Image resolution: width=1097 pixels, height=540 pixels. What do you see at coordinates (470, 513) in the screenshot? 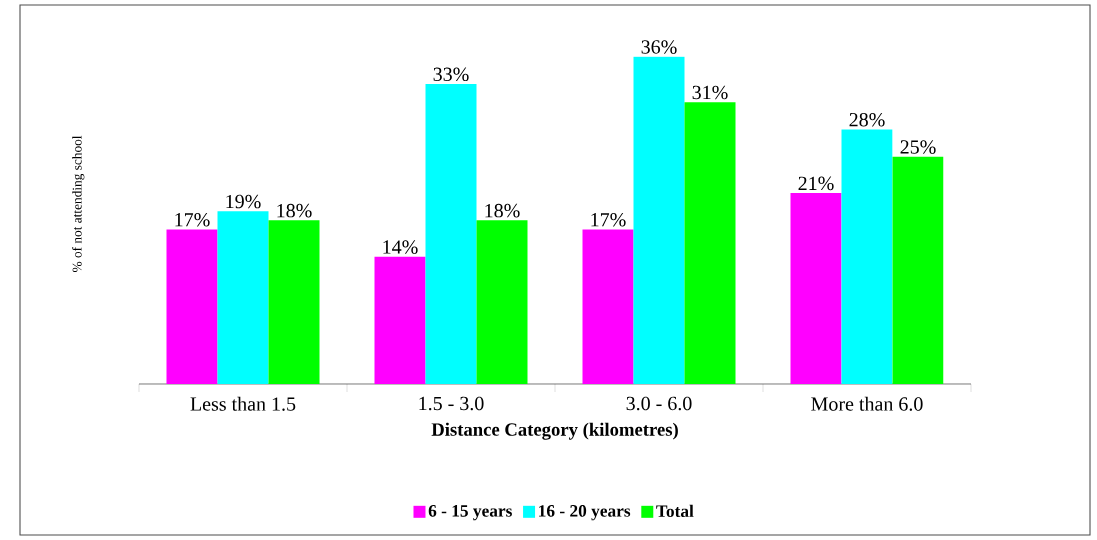
I see `legend-label: 6 - 15 years` at bounding box center [470, 513].